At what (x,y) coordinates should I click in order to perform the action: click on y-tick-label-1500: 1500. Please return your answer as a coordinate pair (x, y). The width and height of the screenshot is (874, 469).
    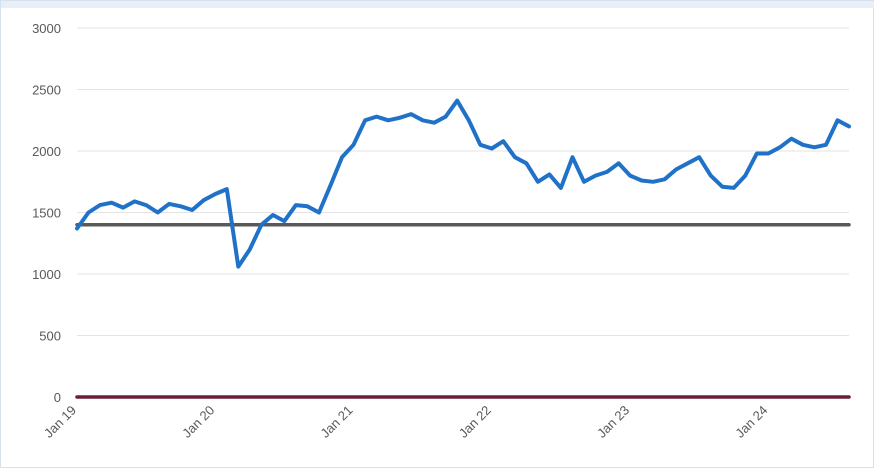
    Looking at the image, I should click on (46, 213).